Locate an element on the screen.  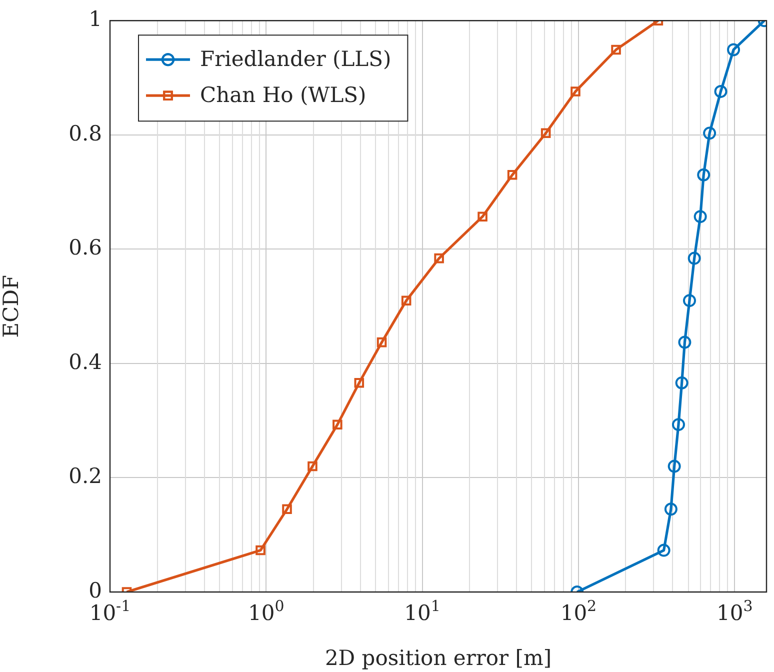
y-tick-label: 0.8 is located at coordinates (85, 133).